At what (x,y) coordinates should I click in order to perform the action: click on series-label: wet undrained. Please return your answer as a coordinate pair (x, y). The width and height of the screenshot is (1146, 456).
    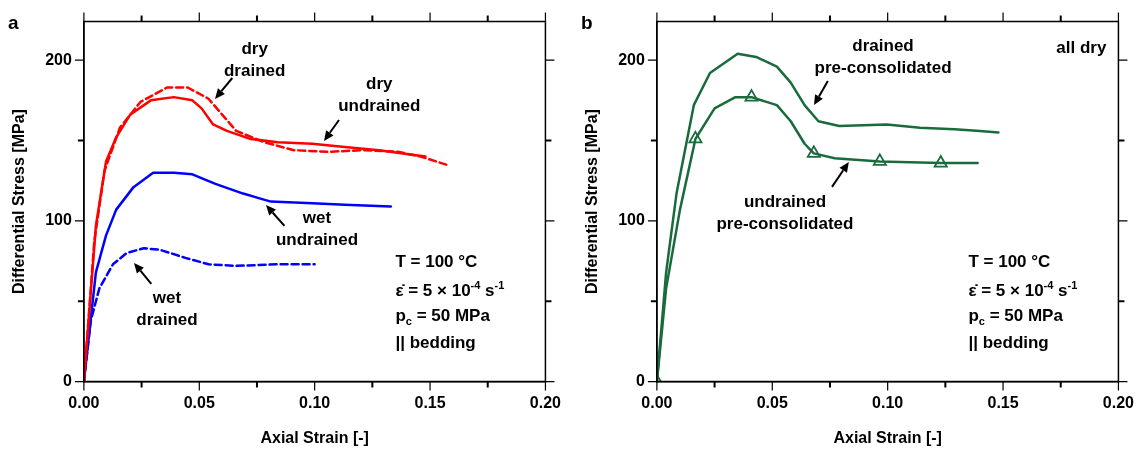
    Looking at the image, I should click on (317, 228).